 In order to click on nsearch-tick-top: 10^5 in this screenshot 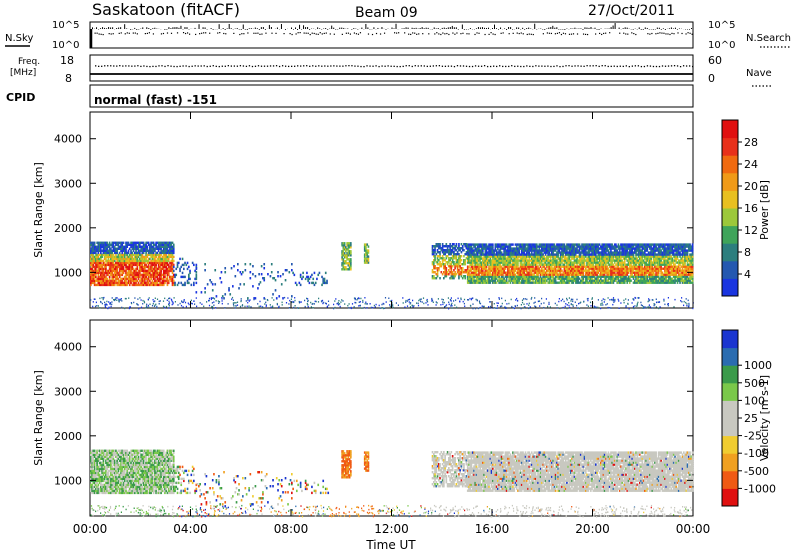, I will do `click(721, 25)`.